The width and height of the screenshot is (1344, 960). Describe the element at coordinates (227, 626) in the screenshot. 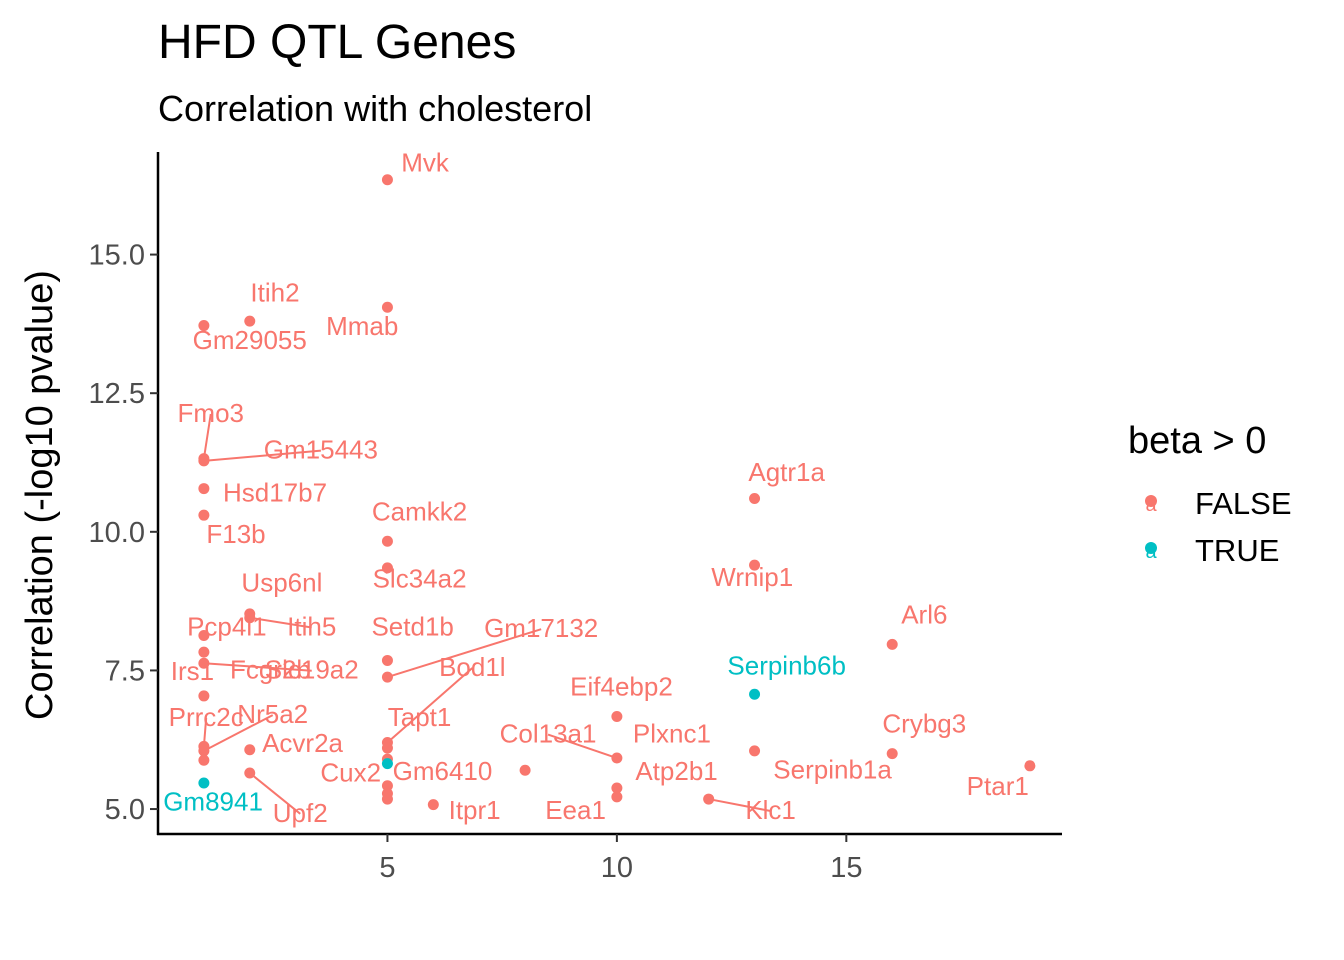

I see `point-label: Pcp4l1` at that location.